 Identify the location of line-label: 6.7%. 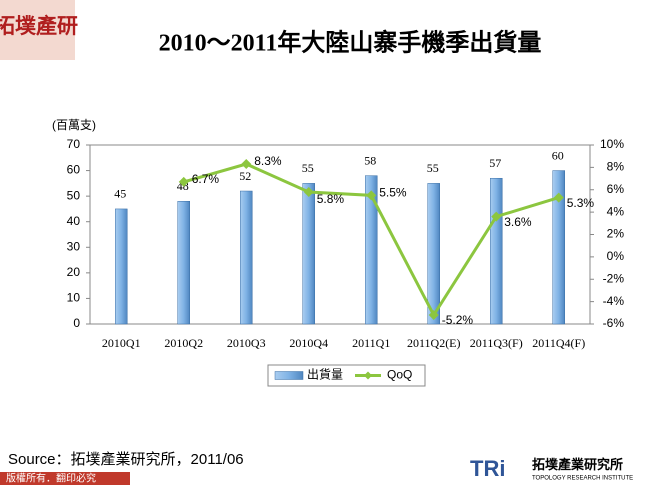
(206, 179).